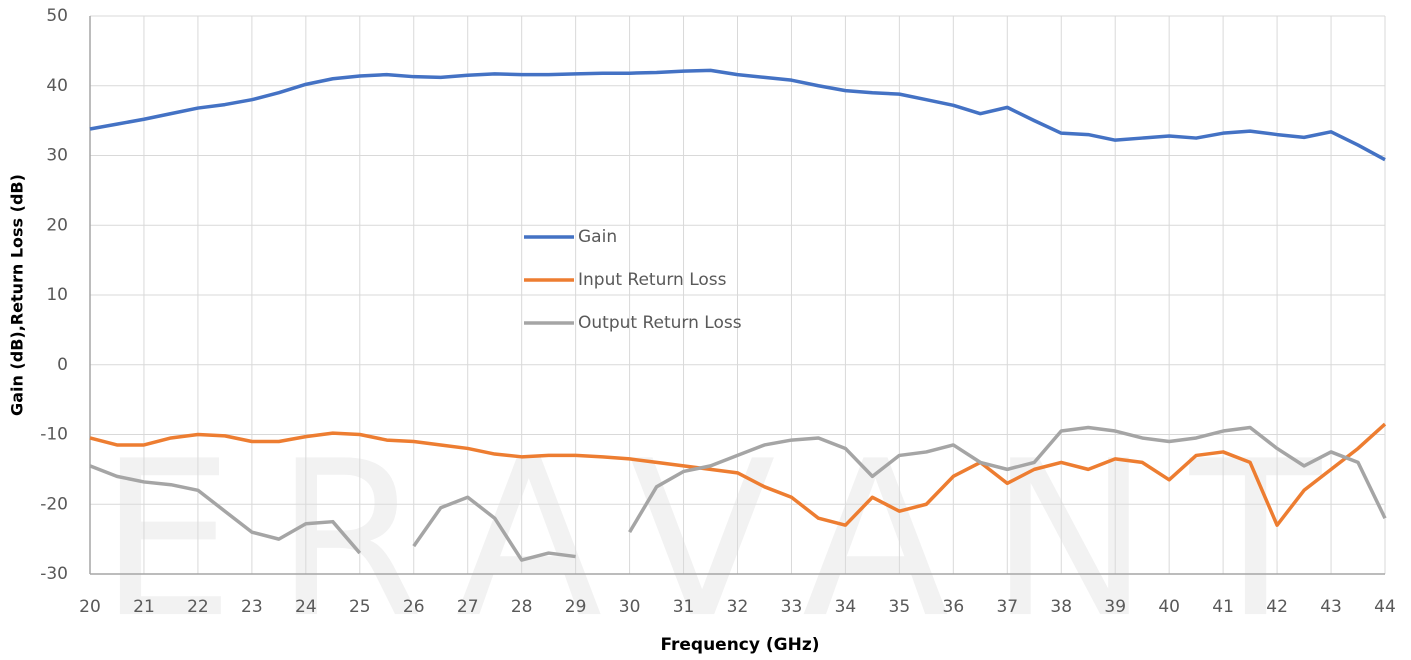  I want to click on x-tick-label: 28, so click(522, 607).